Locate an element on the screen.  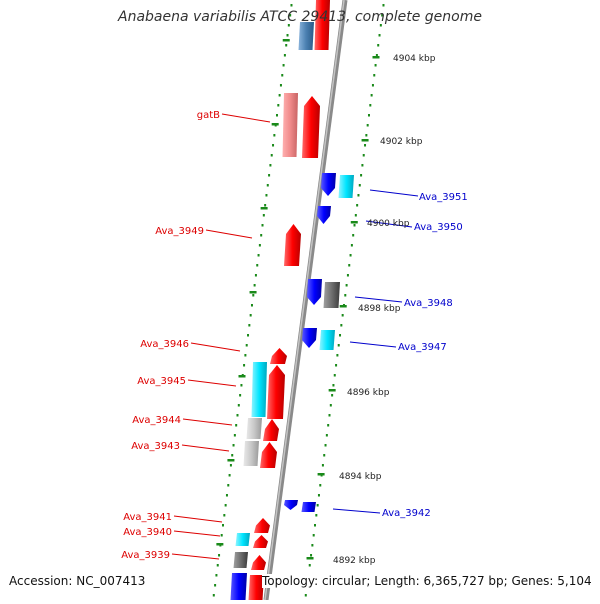
gene-label-ava-3945: Ava_3945 is located at coordinates (161, 381).